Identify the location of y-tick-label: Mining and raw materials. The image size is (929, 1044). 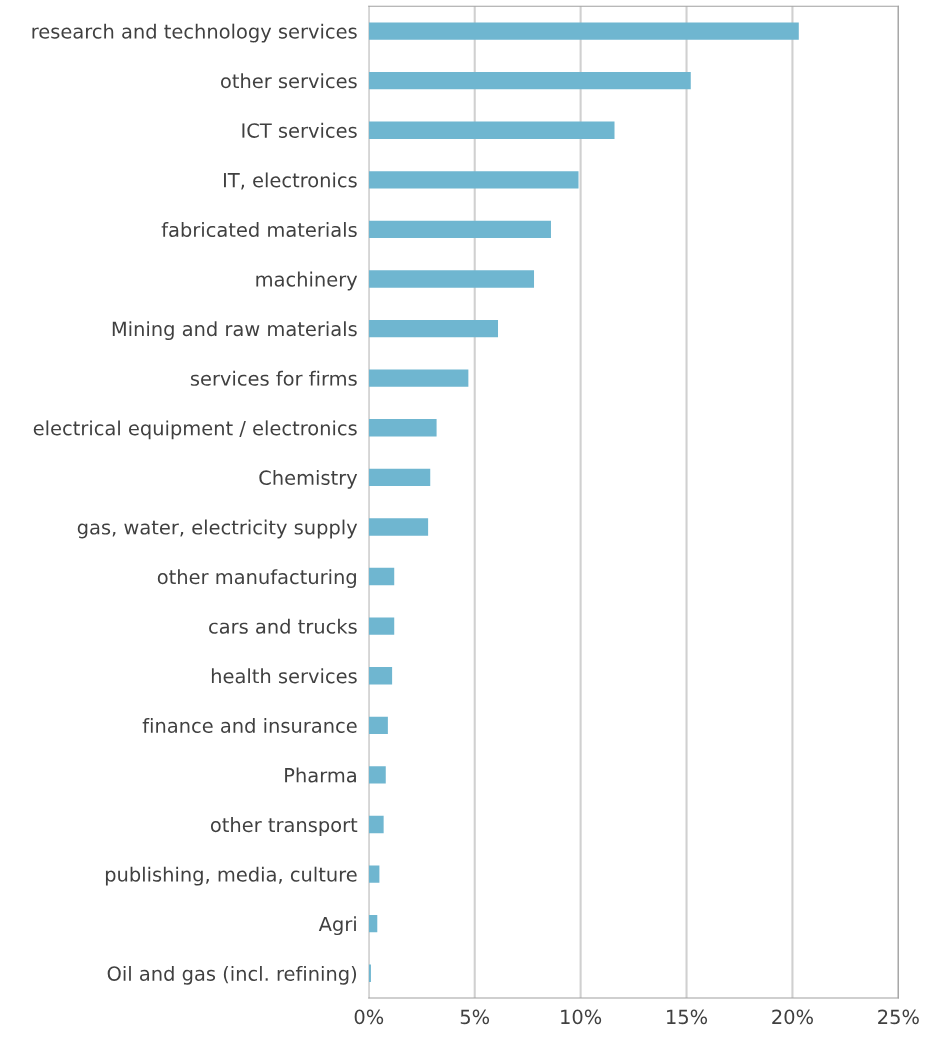
(234, 331).